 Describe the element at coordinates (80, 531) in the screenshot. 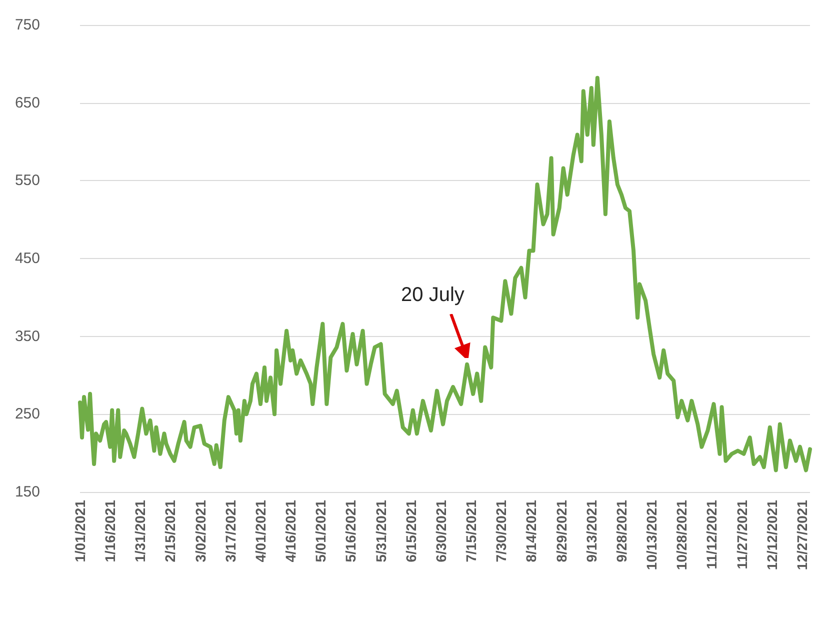

I see `x-tick-label: 1/01/2021` at that location.